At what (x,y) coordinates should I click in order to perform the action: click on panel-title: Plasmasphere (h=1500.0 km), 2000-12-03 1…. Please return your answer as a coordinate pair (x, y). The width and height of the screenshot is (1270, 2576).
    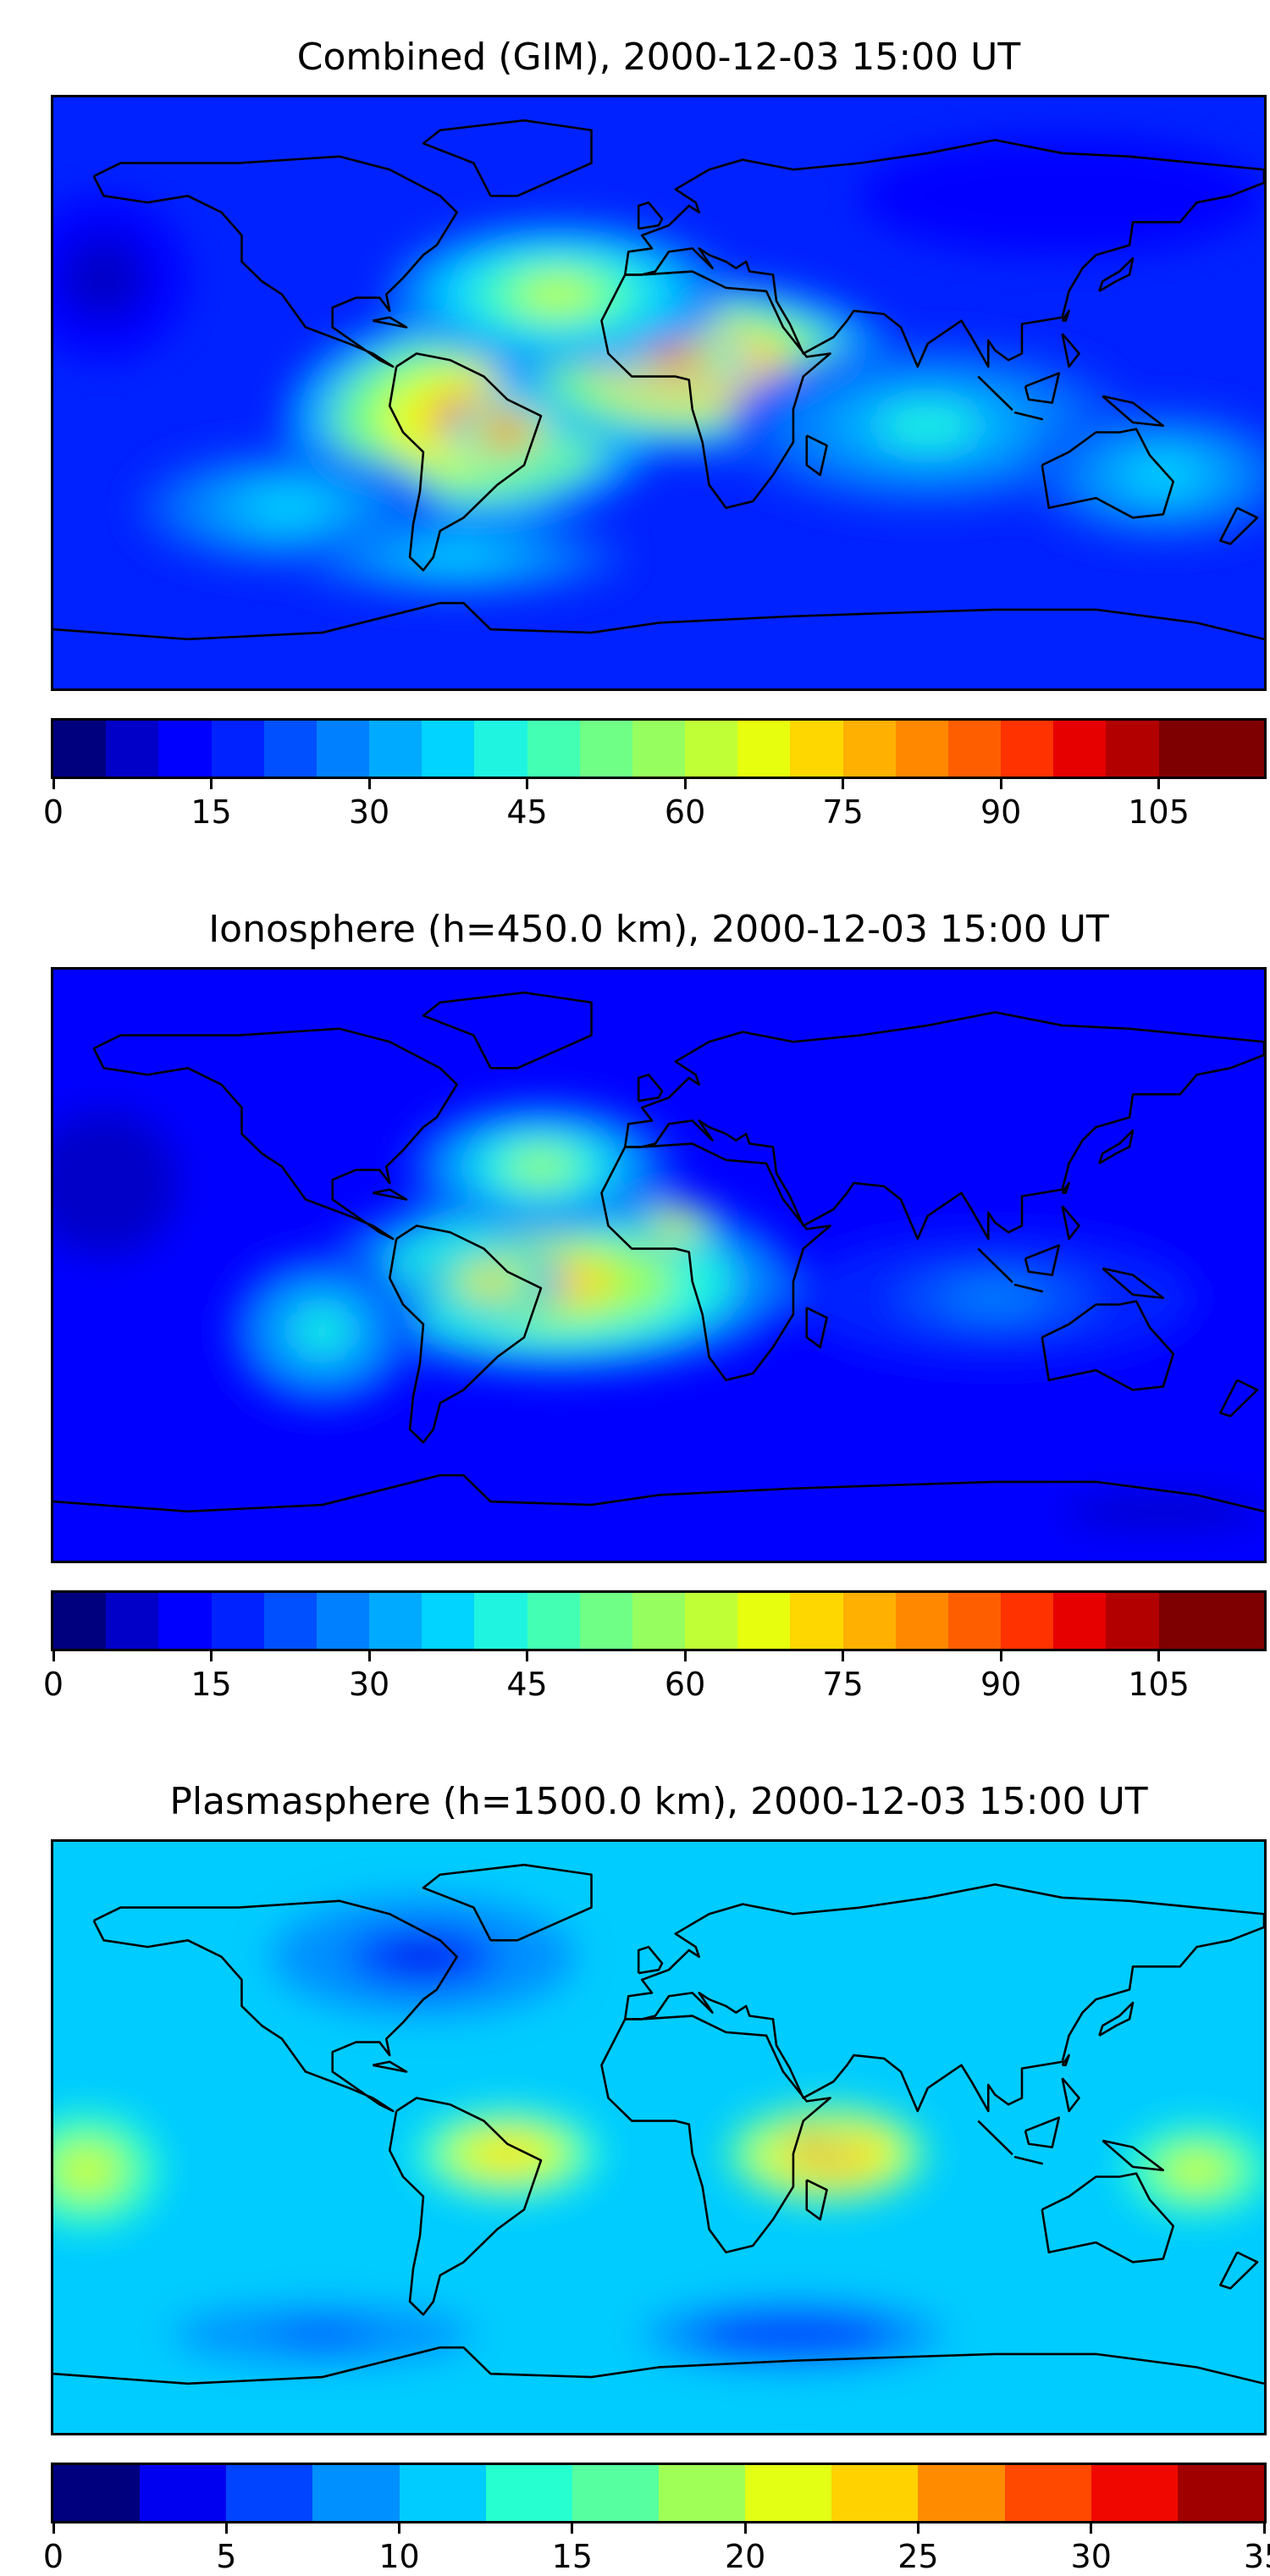
    Looking at the image, I should click on (658, 1801).